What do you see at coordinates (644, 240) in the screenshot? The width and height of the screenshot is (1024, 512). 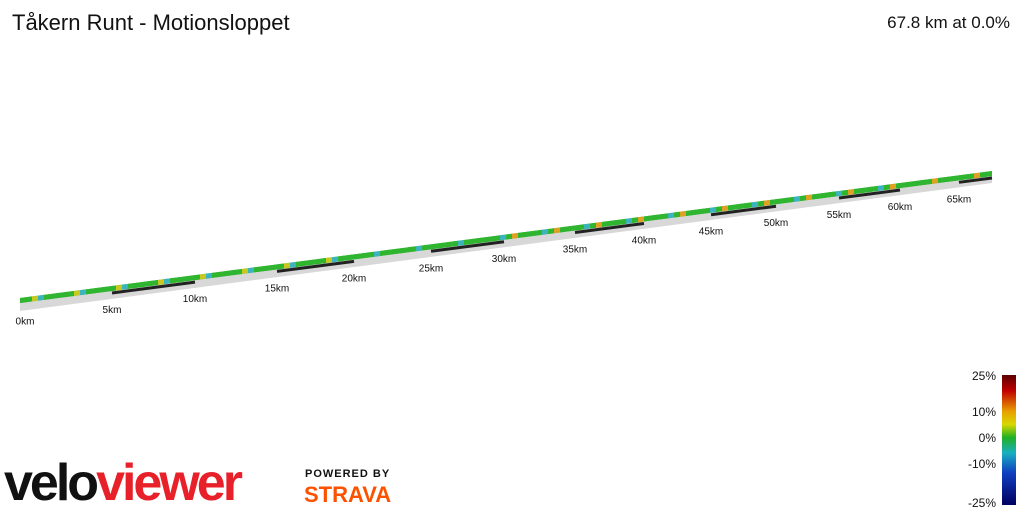 I see `distance-label: 40km` at bounding box center [644, 240].